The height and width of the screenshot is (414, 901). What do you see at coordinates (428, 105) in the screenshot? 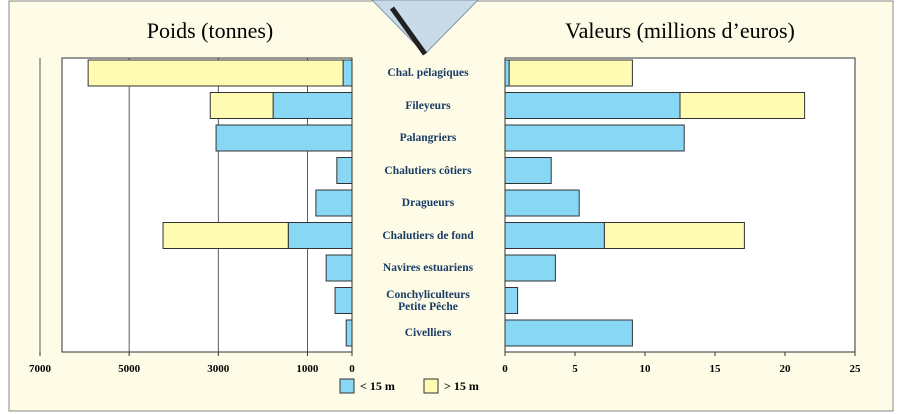
I see `category-label: Fileyeurs` at bounding box center [428, 105].